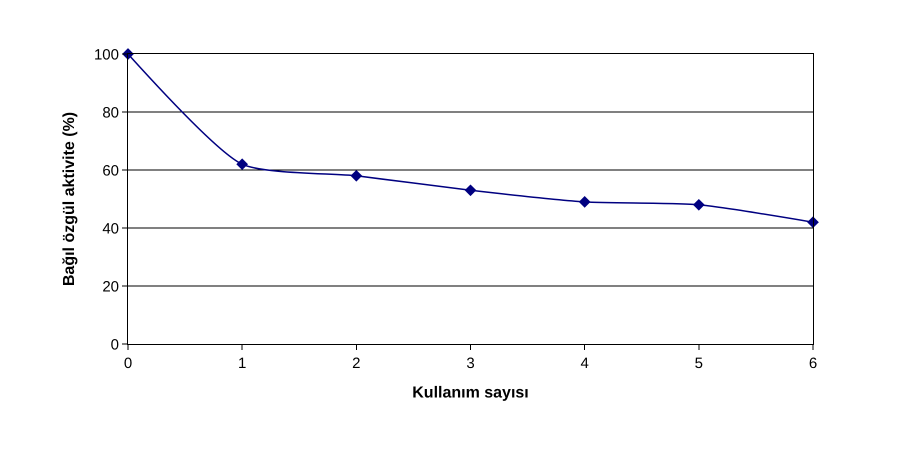 The width and height of the screenshot is (898, 456). Describe the element at coordinates (584, 363) in the screenshot. I see `x-tick-label: 4` at that location.